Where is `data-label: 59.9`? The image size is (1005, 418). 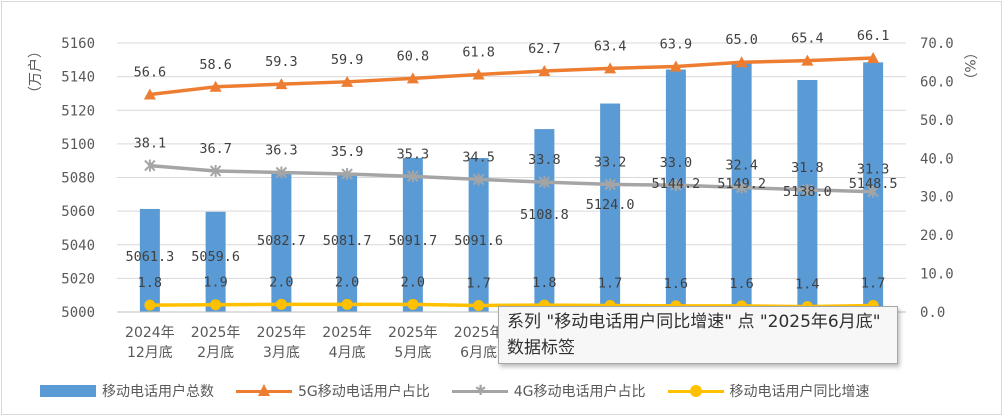 data-label: 59.9 is located at coordinates (347, 60).